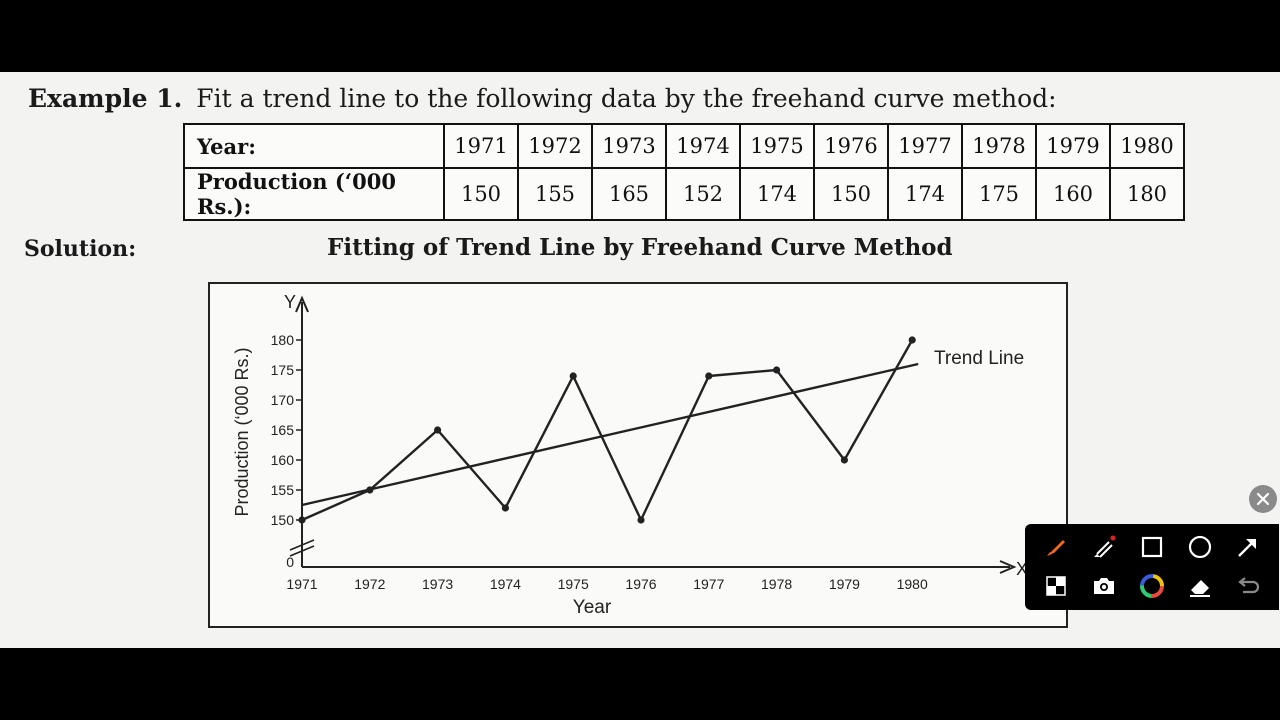 The width and height of the screenshot is (1280, 720). I want to click on screenshot-button, so click(1104, 586).